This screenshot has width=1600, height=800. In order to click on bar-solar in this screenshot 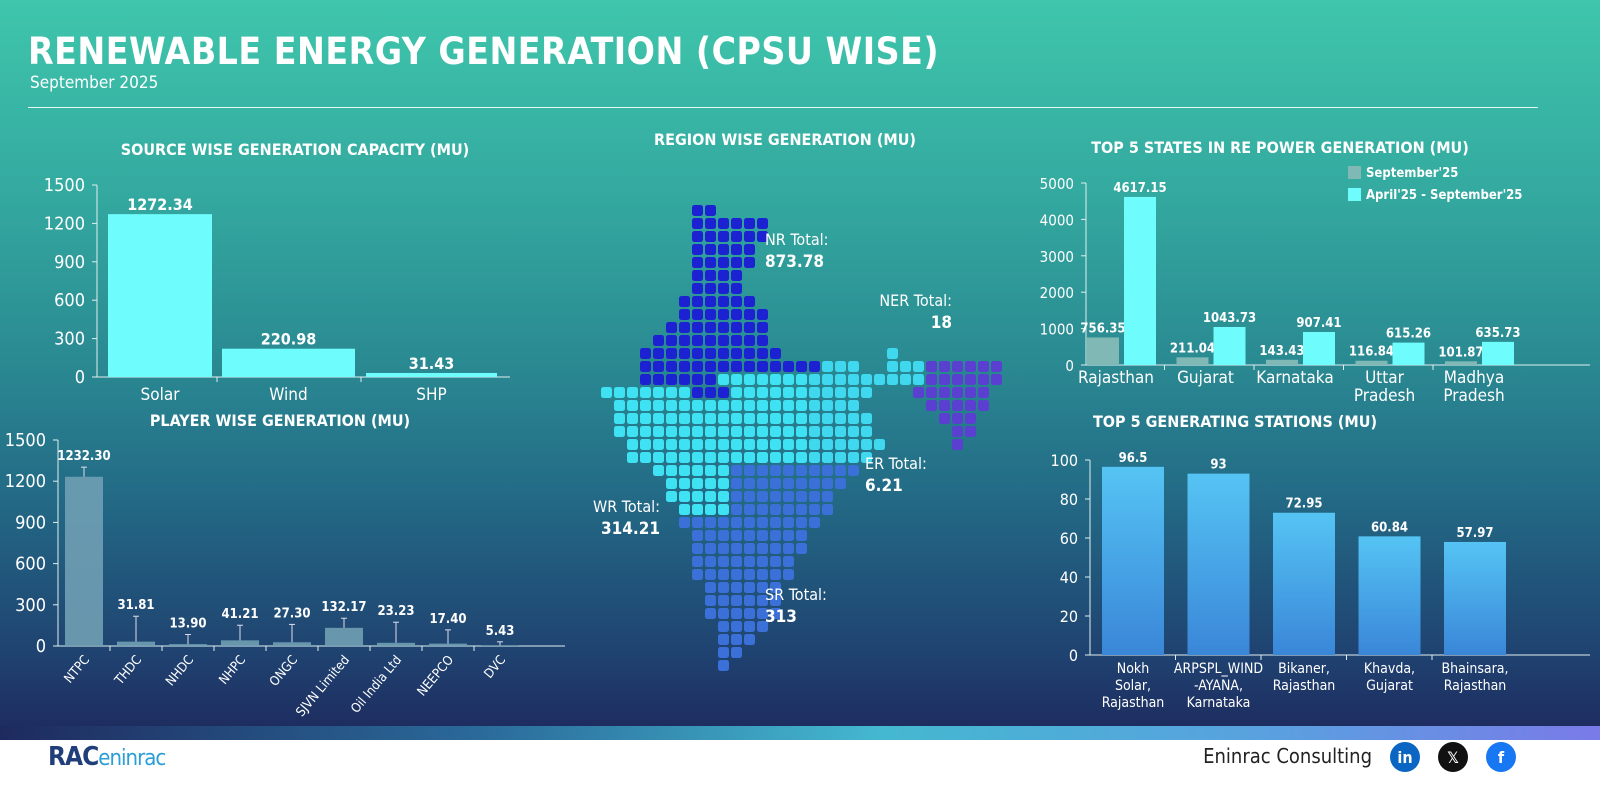, I will do `click(160, 295)`.